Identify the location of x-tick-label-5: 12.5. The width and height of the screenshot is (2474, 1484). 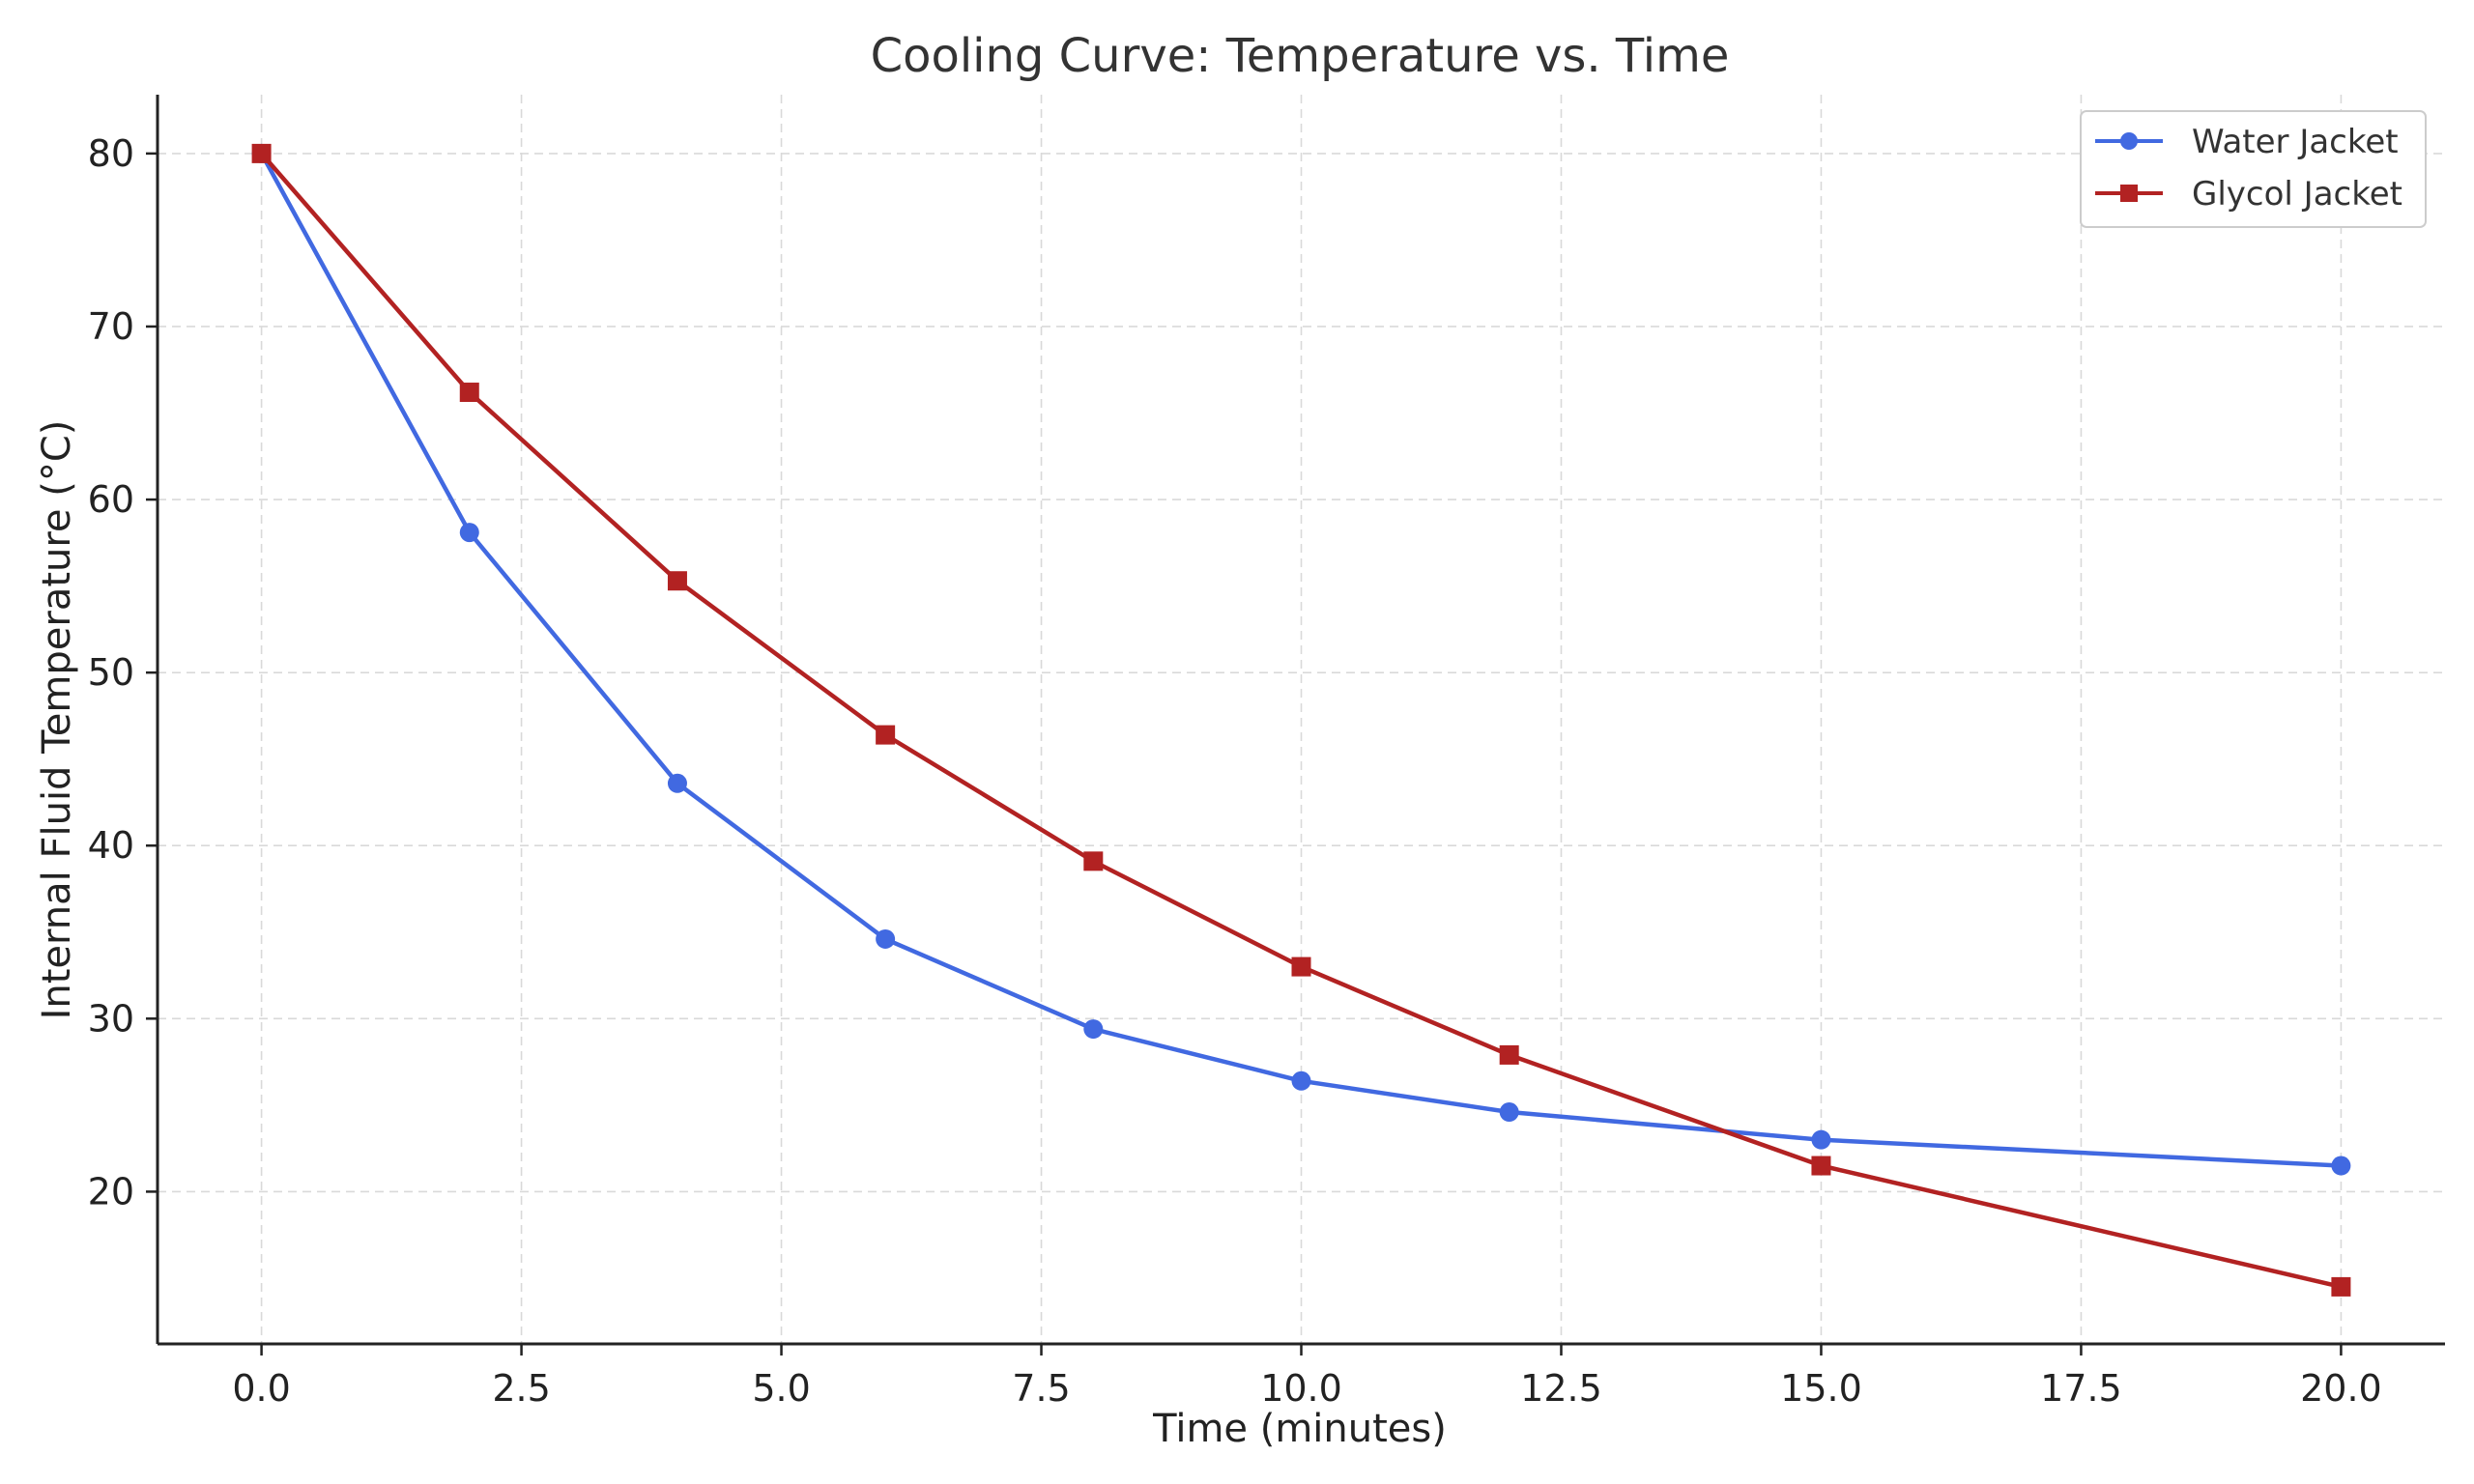
(1561, 1388).